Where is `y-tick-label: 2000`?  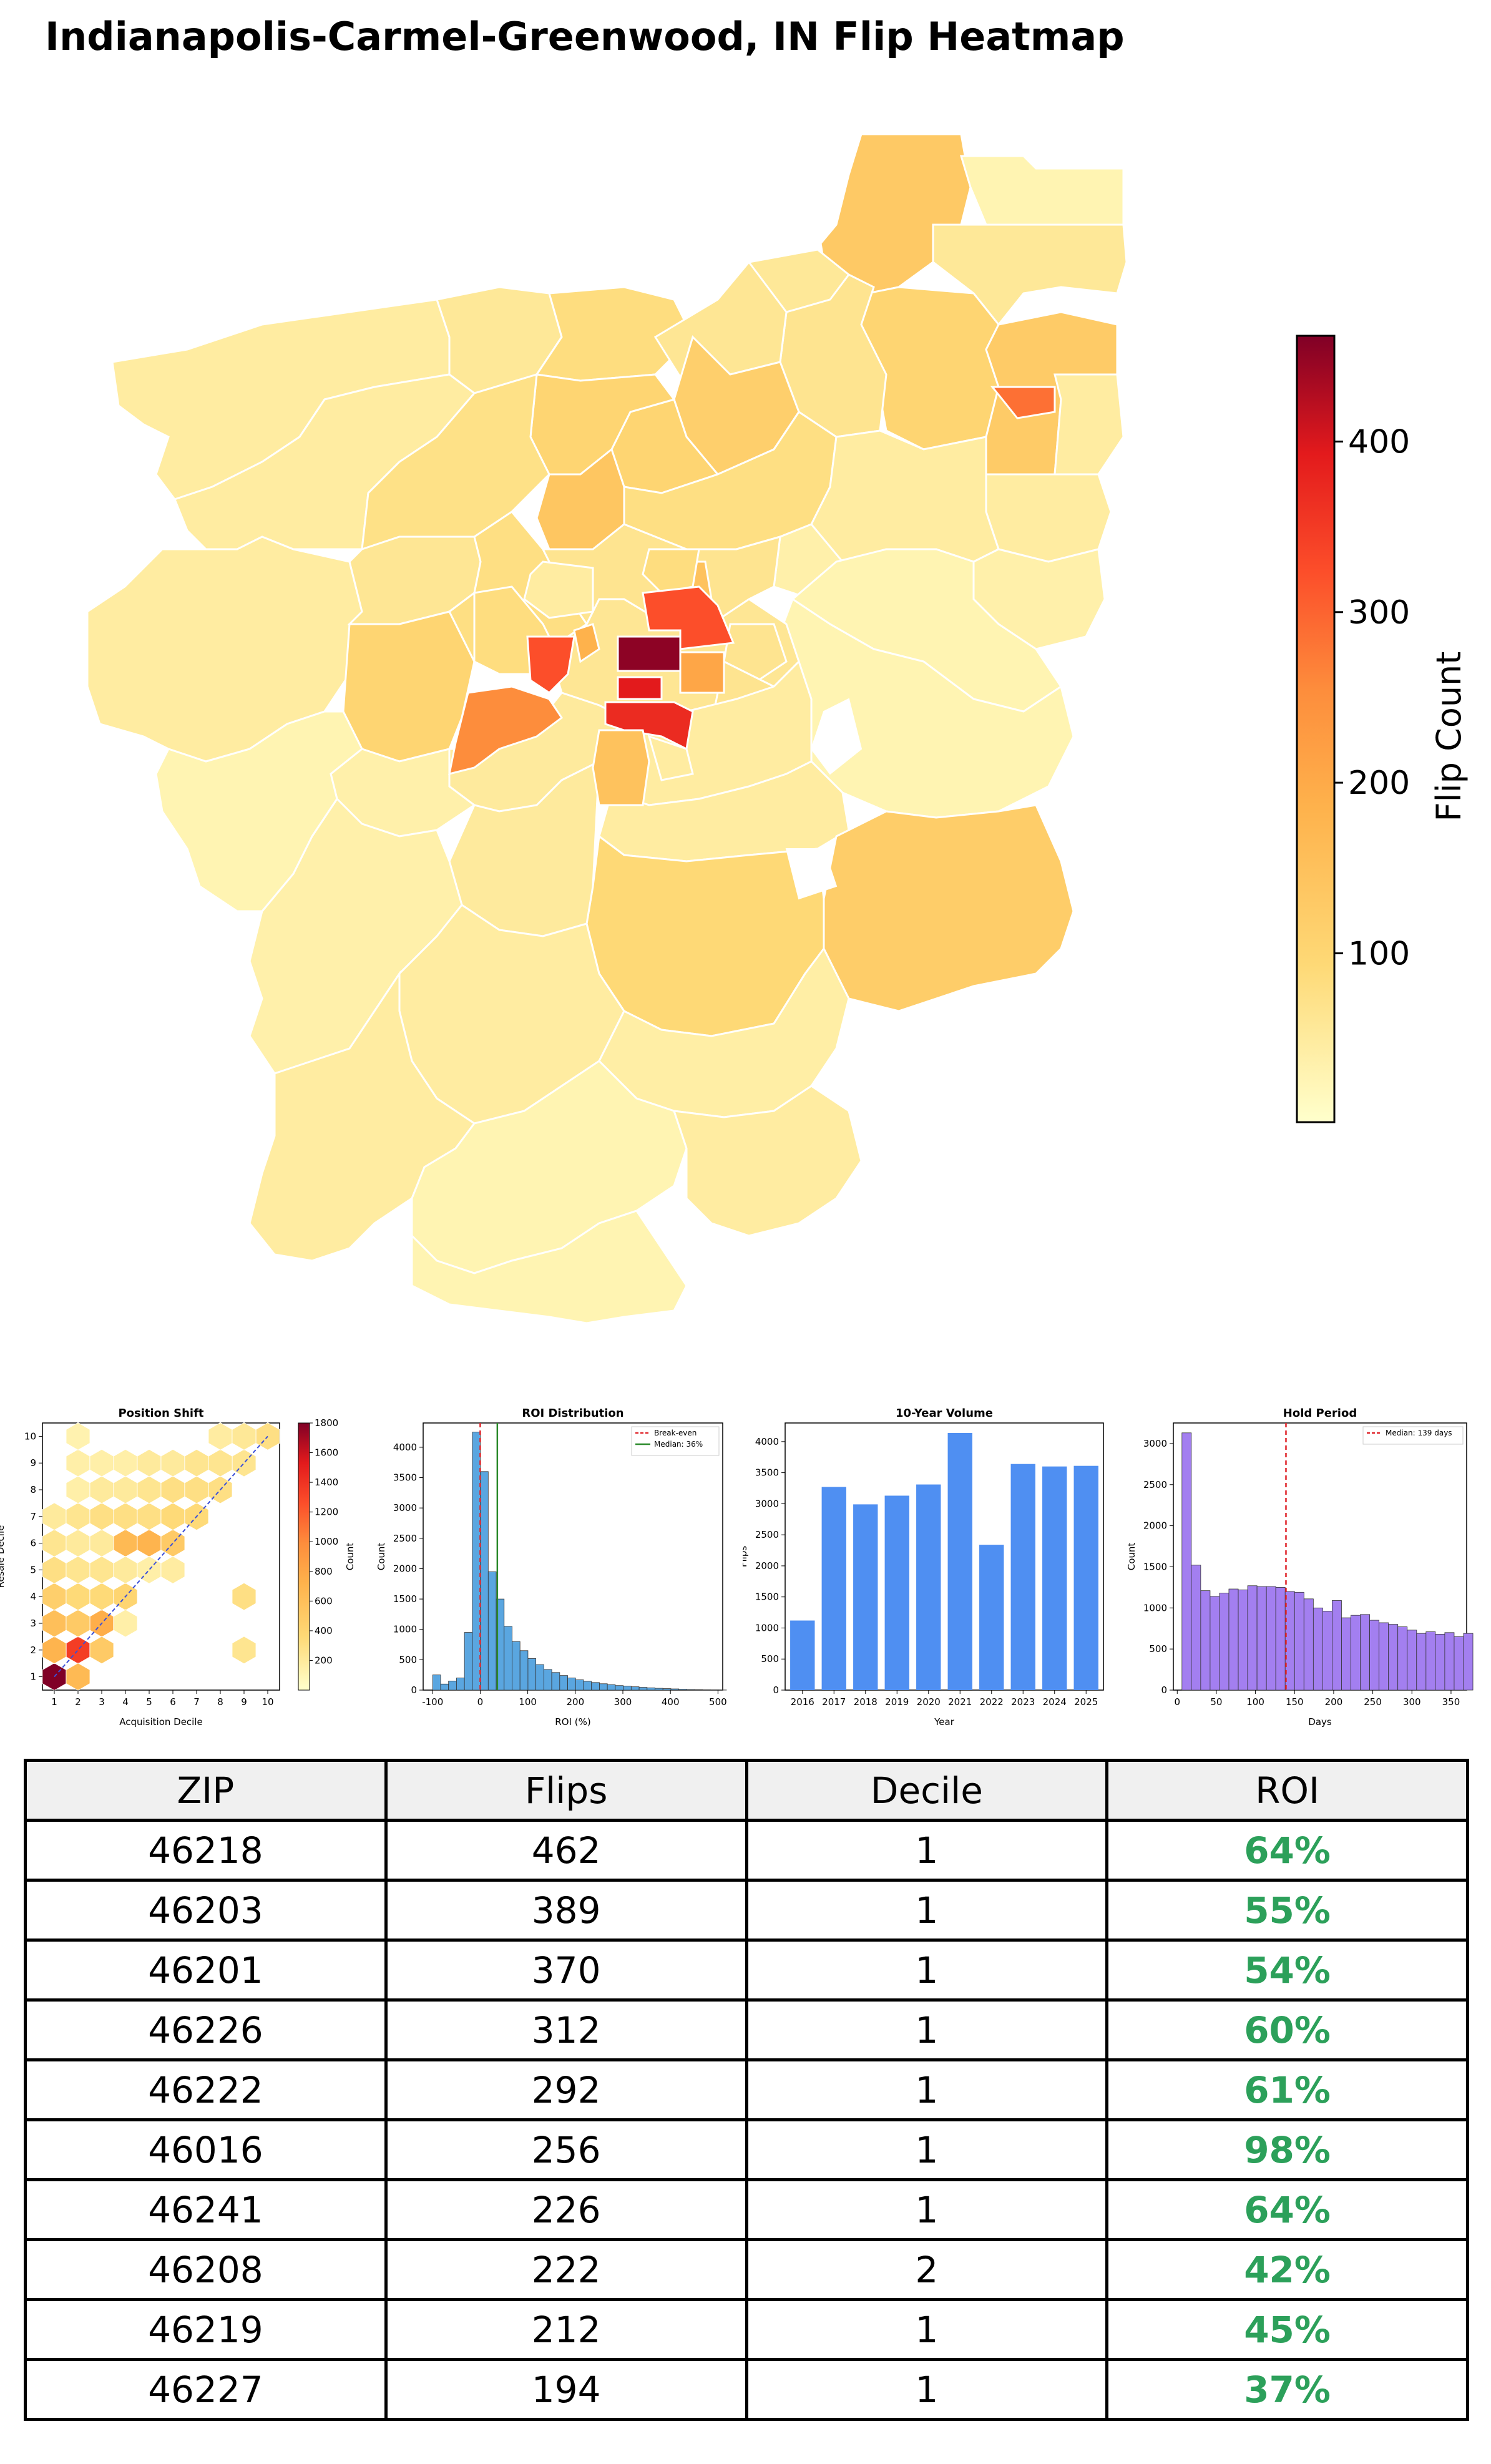
y-tick-label: 2000 is located at coordinates (767, 1566).